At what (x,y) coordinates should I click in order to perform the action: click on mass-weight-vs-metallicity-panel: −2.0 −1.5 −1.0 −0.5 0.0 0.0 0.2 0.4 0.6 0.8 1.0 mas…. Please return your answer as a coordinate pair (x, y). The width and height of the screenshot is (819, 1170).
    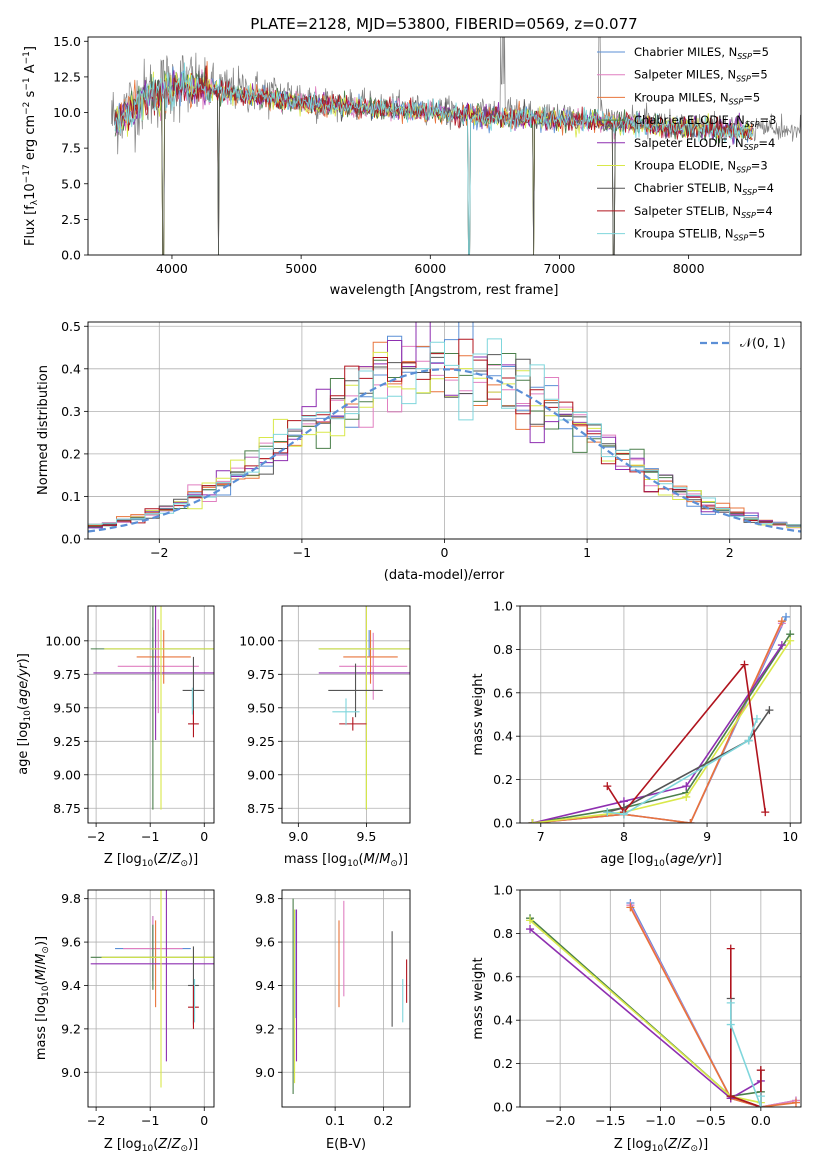
    Looking at the image, I should click on (636, 1018).